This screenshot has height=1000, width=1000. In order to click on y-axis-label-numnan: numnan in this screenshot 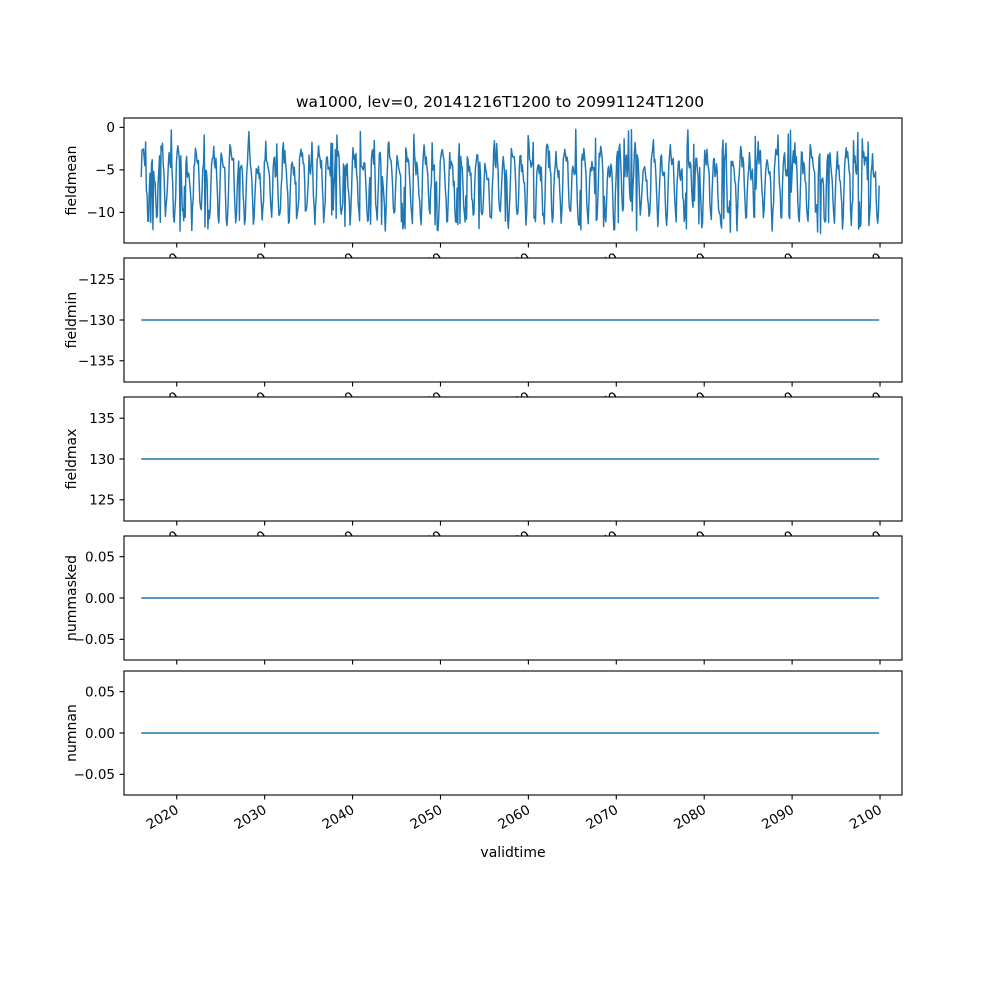, I will do `click(72, 733)`.